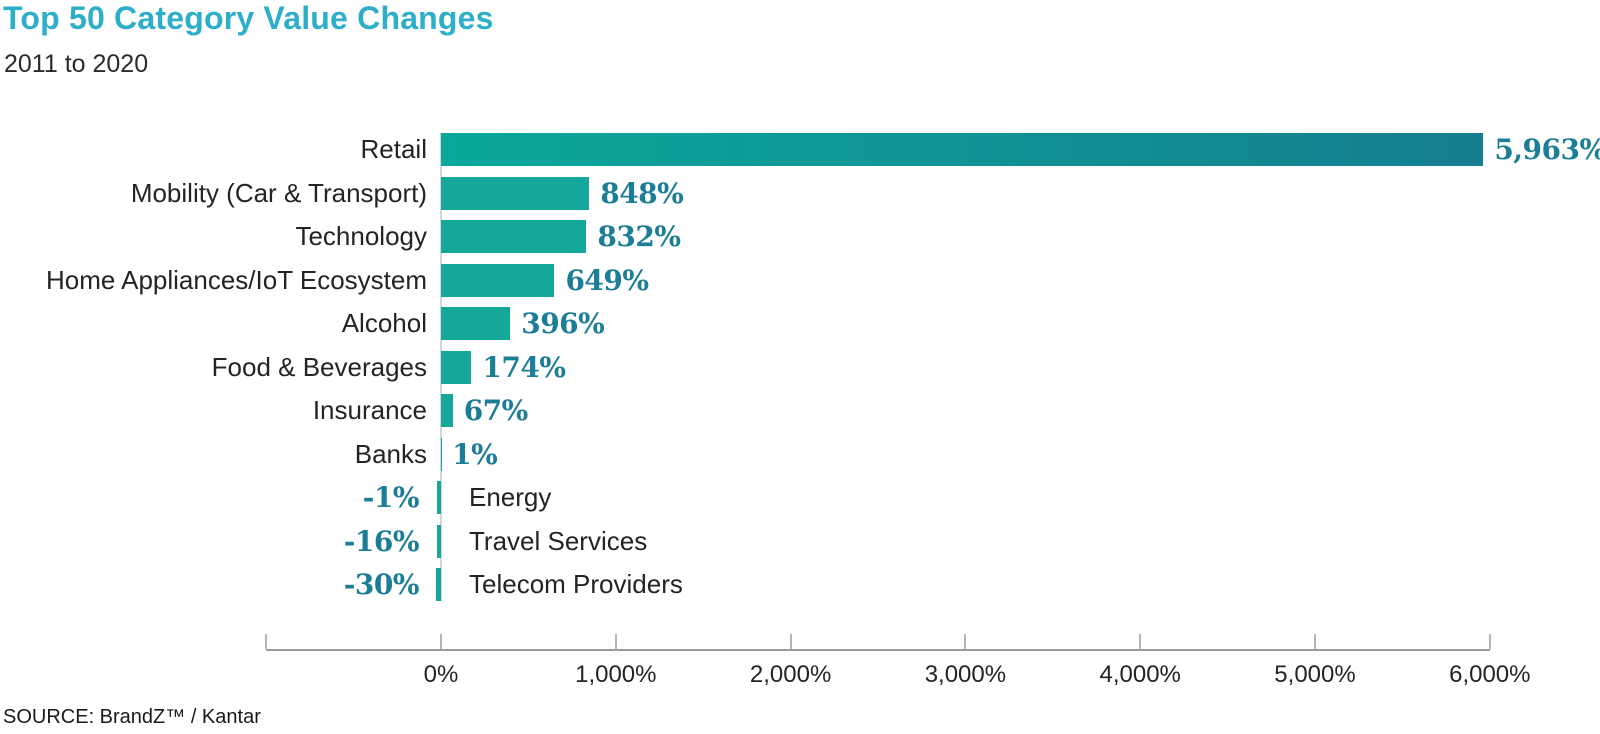 The height and width of the screenshot is (734, 1600). I want to click on axis-tick-label: 6,000%, so click(1490, 674).